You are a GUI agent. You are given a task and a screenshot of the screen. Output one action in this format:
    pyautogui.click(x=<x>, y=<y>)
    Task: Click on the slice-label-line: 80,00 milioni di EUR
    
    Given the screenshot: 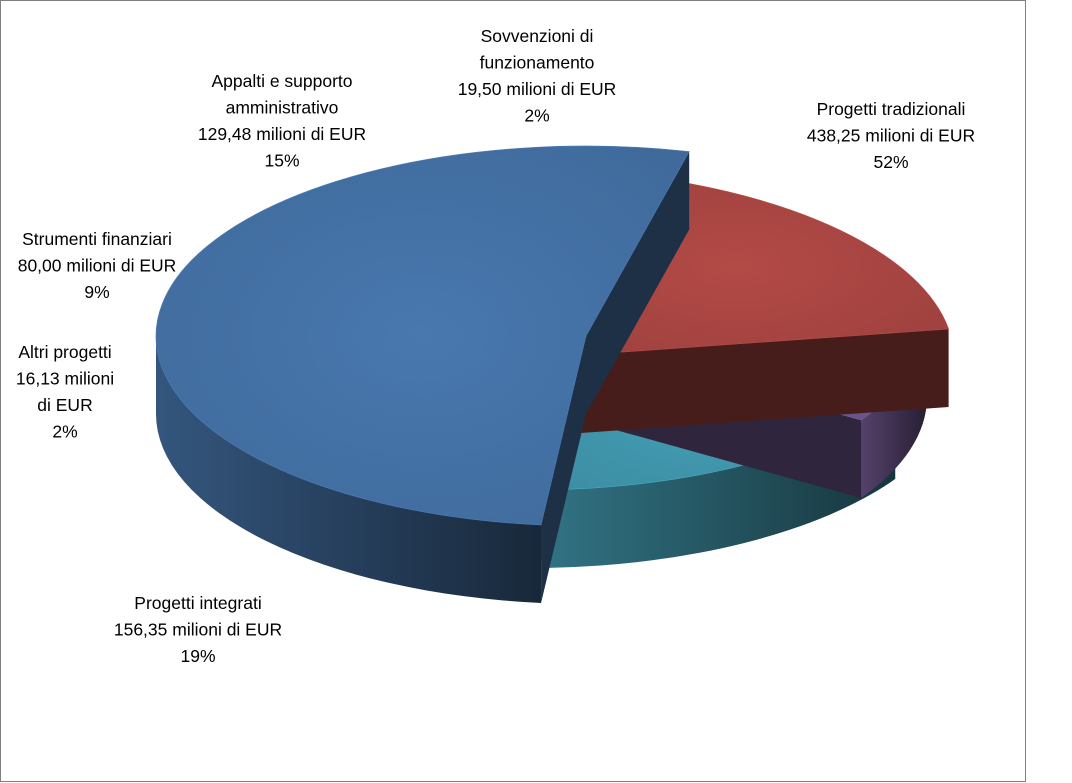 What is the action you would take?
    pyautogui.click(x=97, y=266)
    